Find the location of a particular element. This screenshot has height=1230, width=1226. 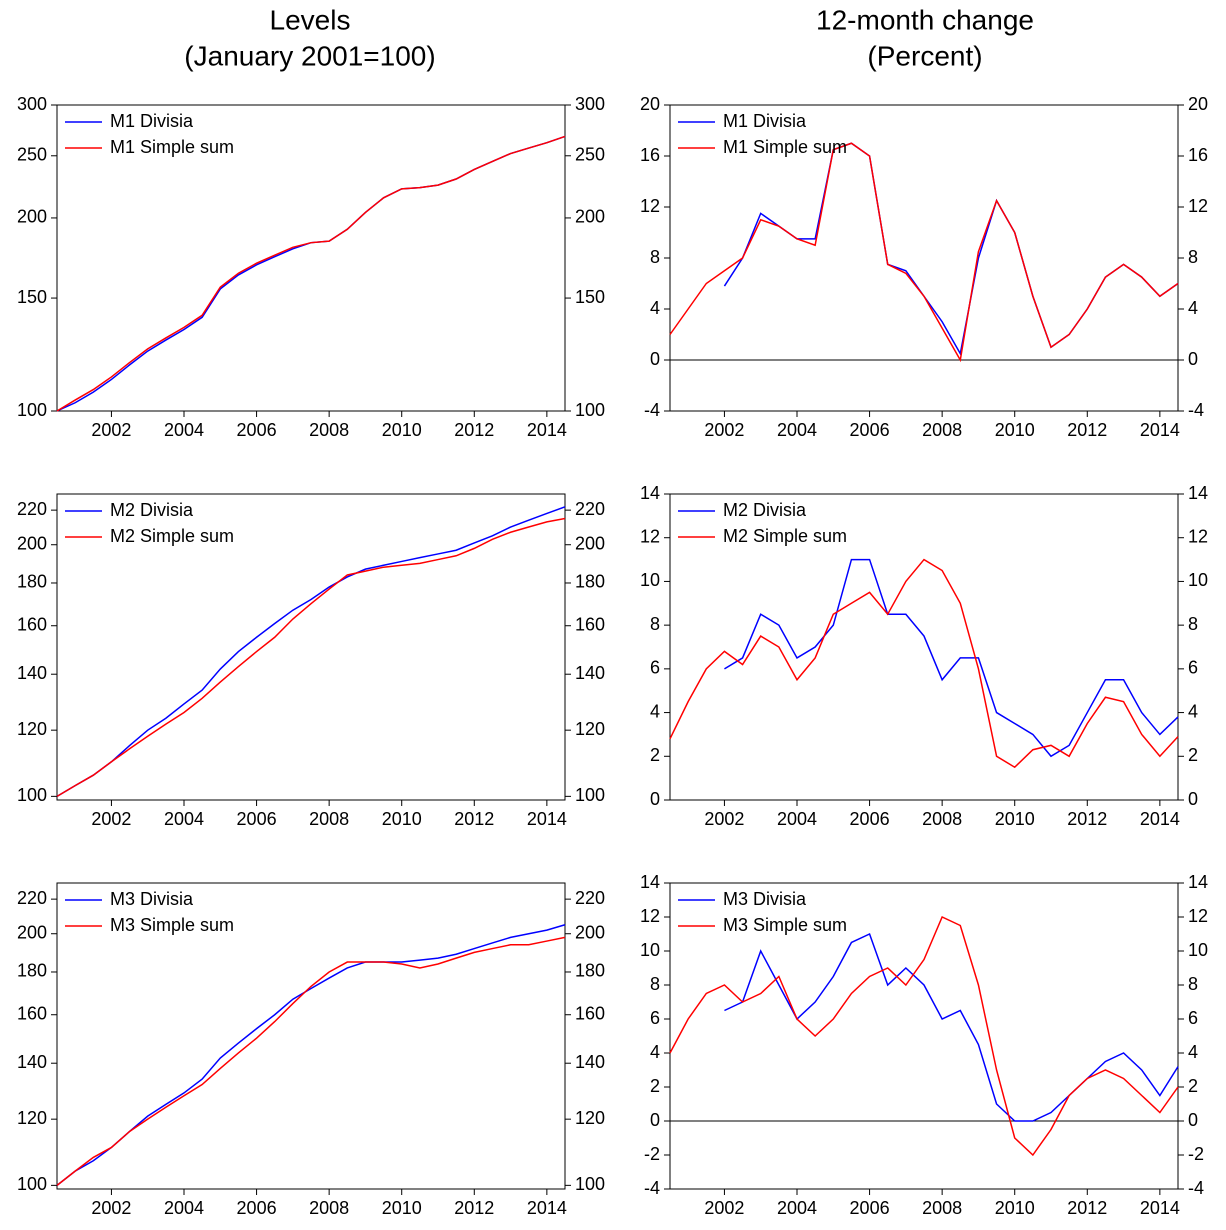

y-tick-label: 220 is located at coordinates (32, 509).